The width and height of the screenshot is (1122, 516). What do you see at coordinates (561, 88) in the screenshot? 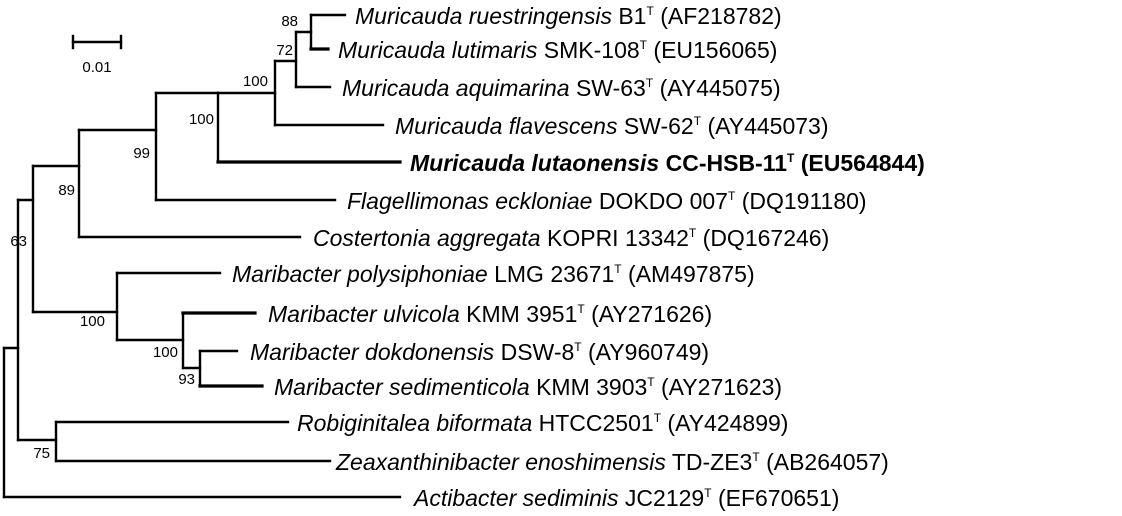
I see `taxon-label: Muricauda aquimarina SW-63T (AY445075)` at bounding box center [561, 88].